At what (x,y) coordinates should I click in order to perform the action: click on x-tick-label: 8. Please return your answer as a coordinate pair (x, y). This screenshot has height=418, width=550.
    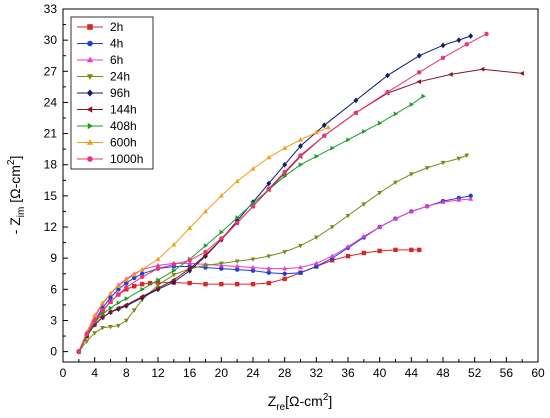
    Looking at the image, I should click on (126, 373).